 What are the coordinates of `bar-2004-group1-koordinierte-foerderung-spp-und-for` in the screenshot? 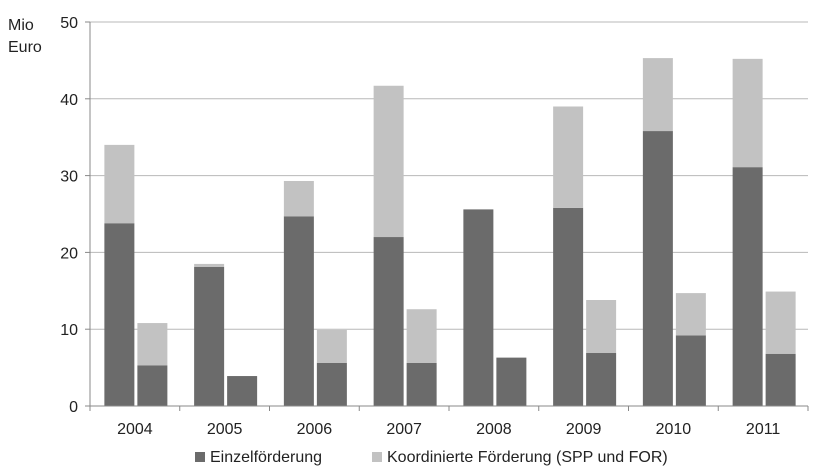 It's located at (119, 184).